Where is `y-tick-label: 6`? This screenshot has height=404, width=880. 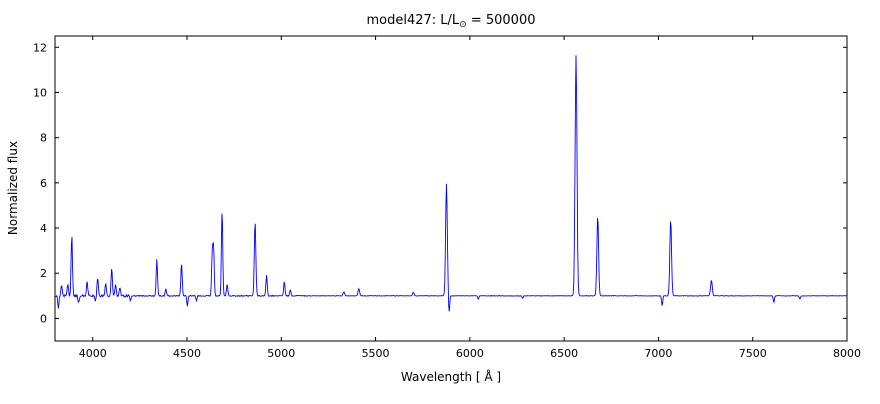
y-tick-label: 6 is located at coordinates (43, 183).